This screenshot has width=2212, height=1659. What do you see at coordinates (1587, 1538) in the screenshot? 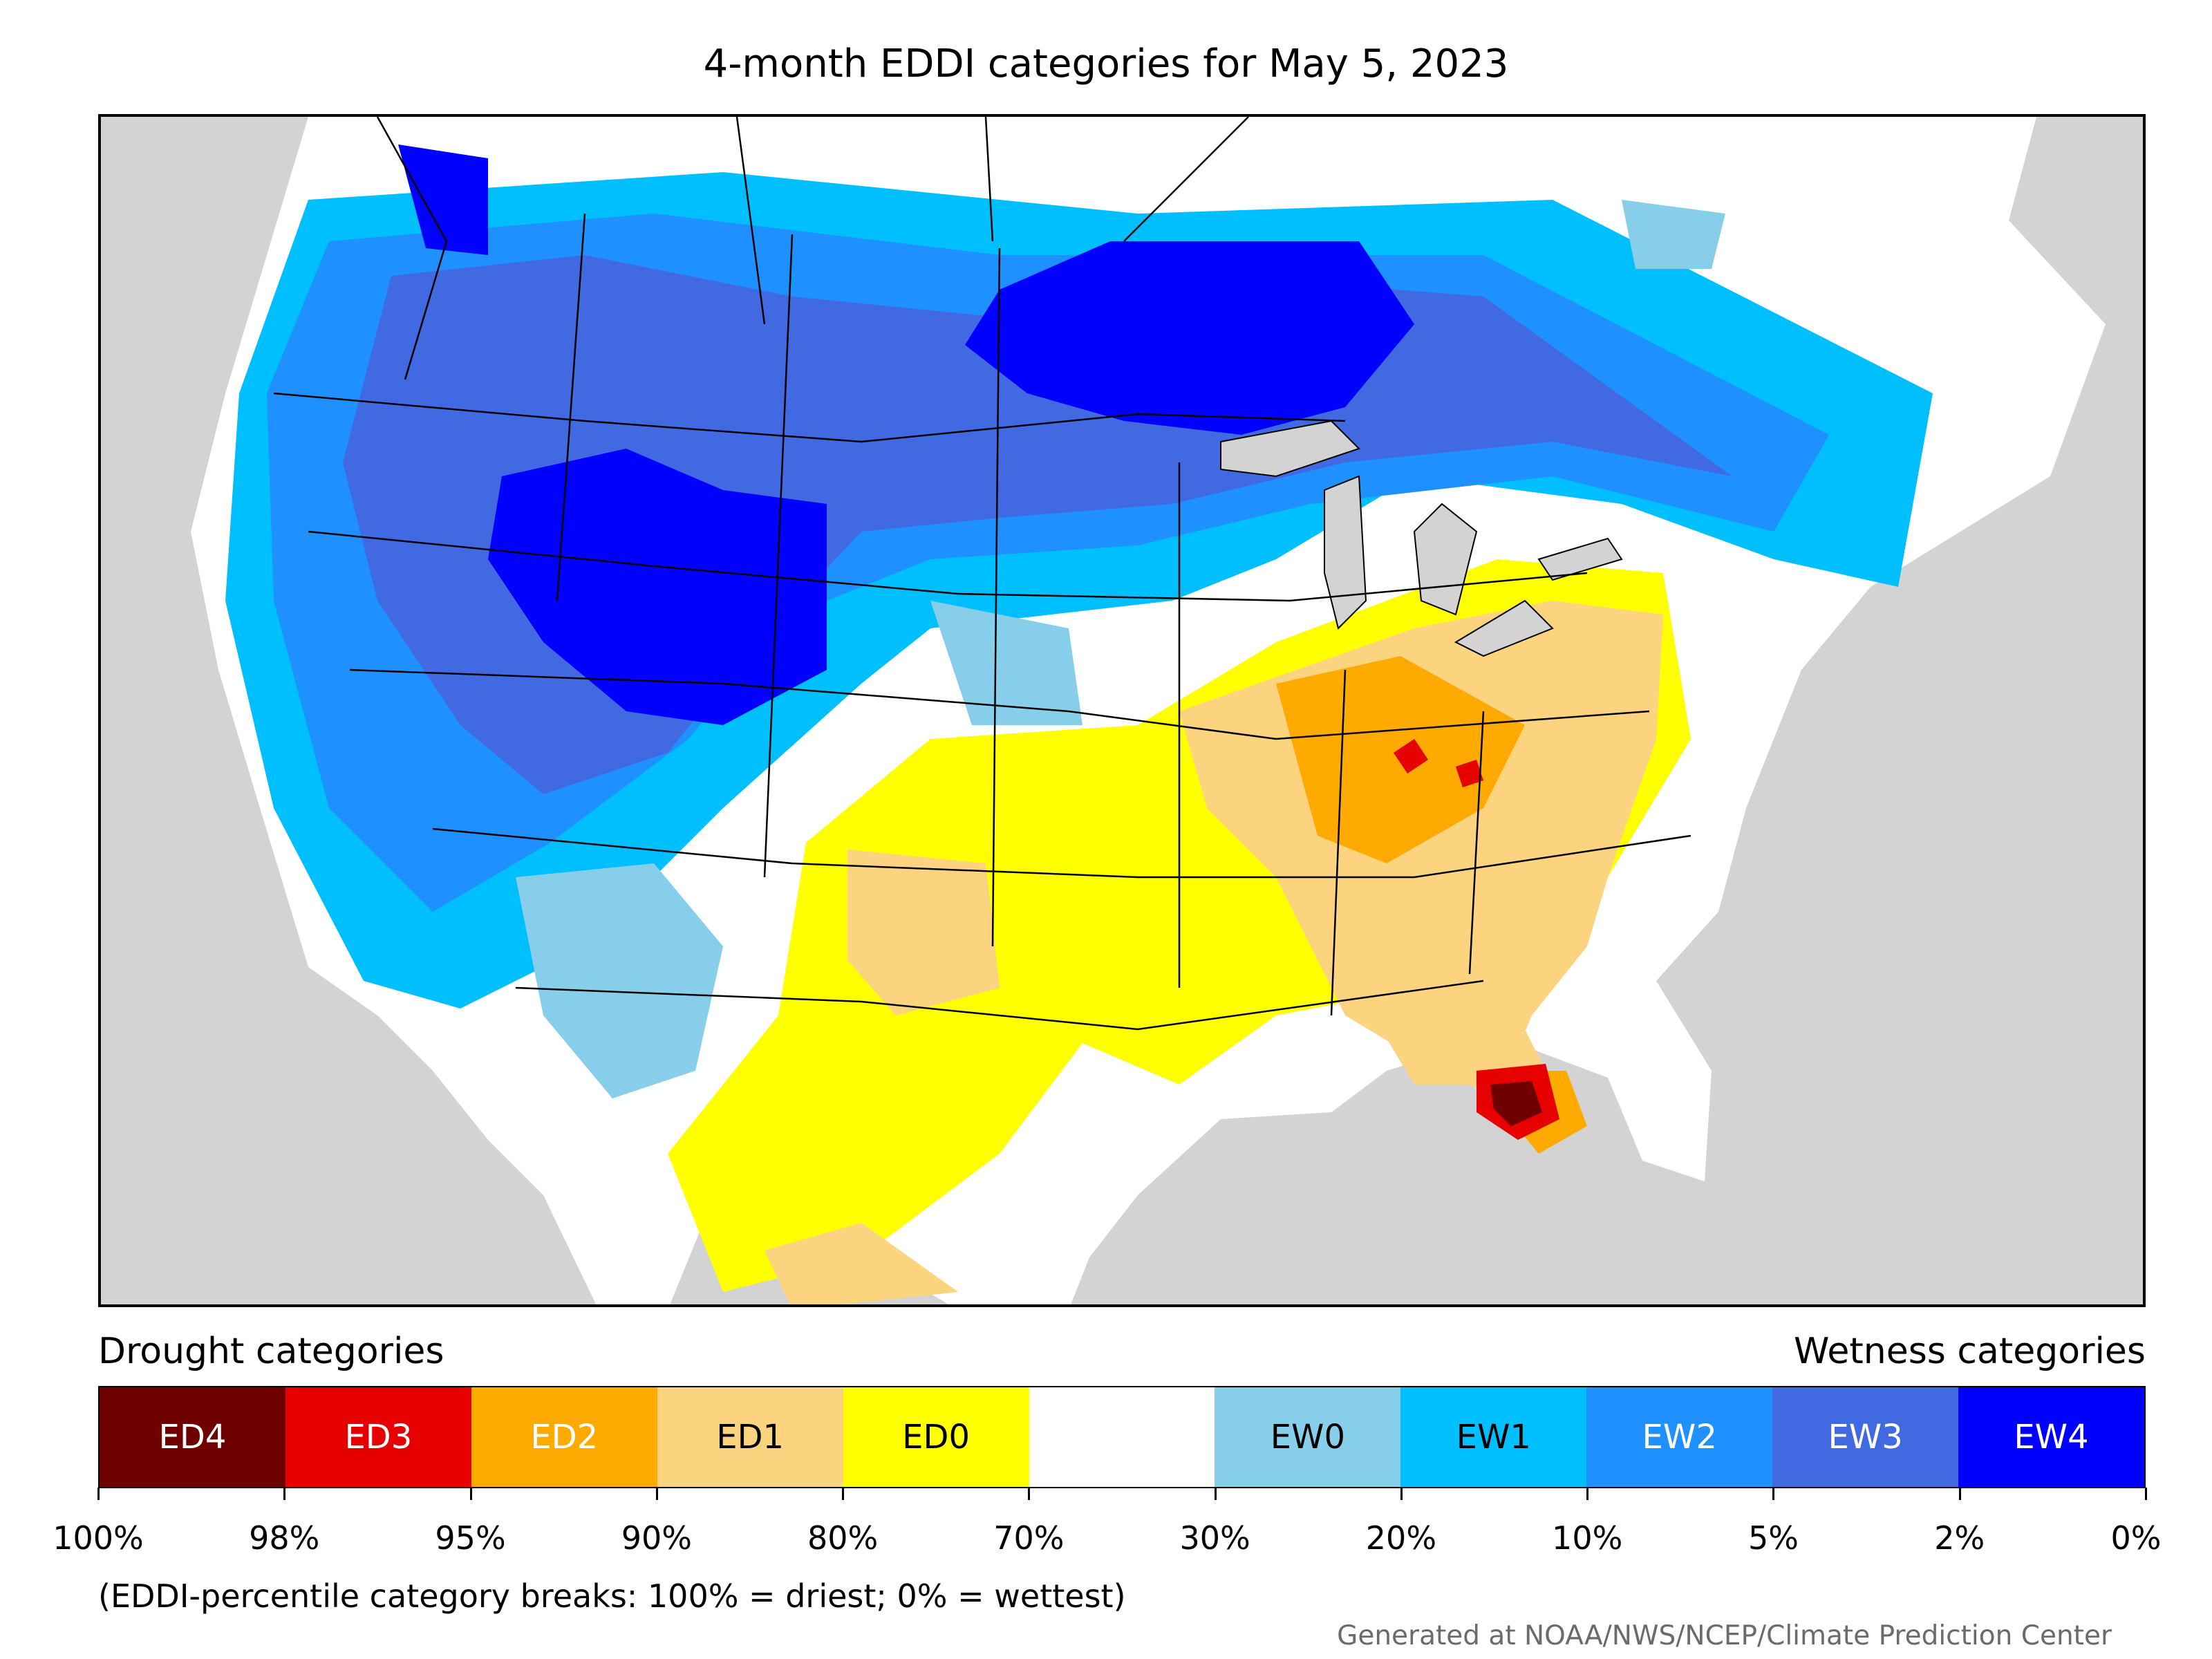
I see `tick-label: 10%` at bounding box center [1587, 1538].